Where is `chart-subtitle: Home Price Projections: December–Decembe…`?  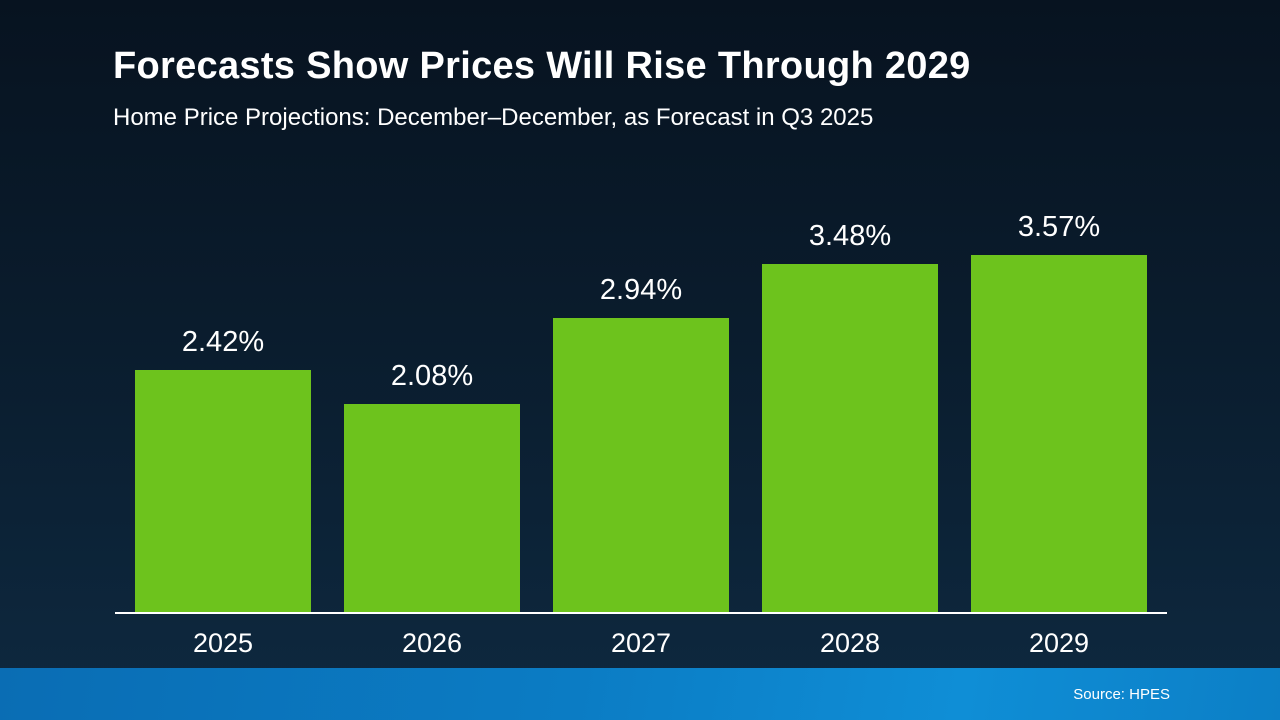
chart-subtitle: Home Price Projections: December–Decembe… is located at coordinates (493, 117).